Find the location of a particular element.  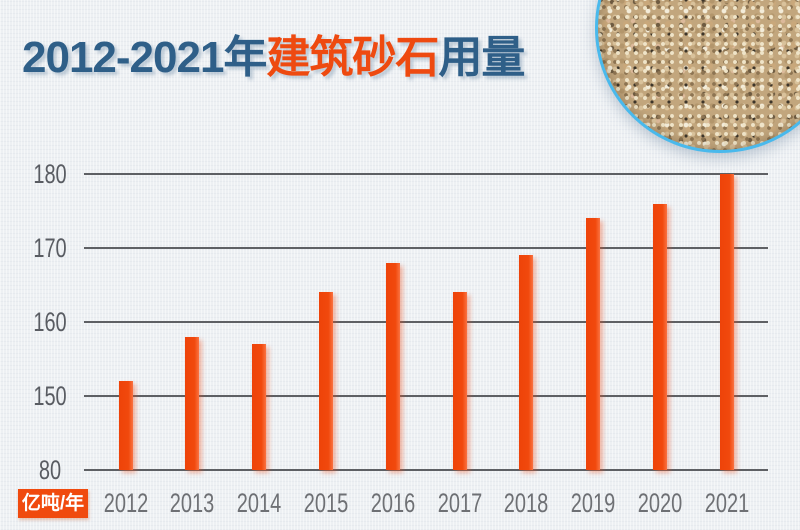

y-tick-160: 160 is located at coordinates (50, 322).